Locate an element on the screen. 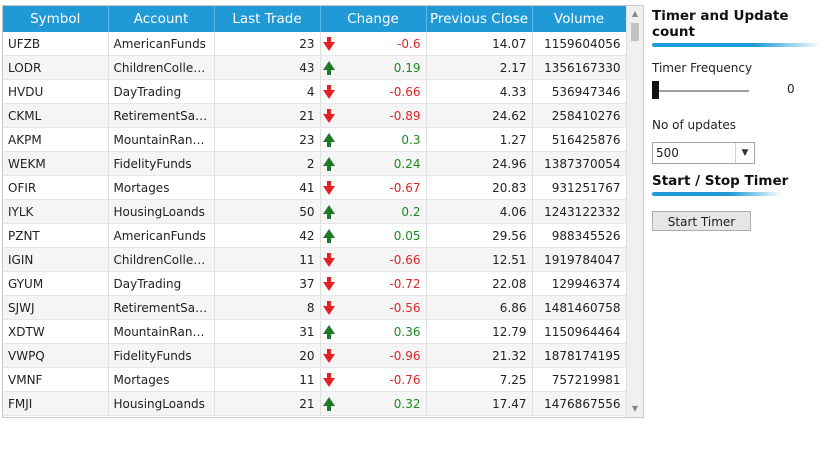 This screenshot has width=840, height=450. cell-last-trade: 23 is located at coordinates (267, 44).